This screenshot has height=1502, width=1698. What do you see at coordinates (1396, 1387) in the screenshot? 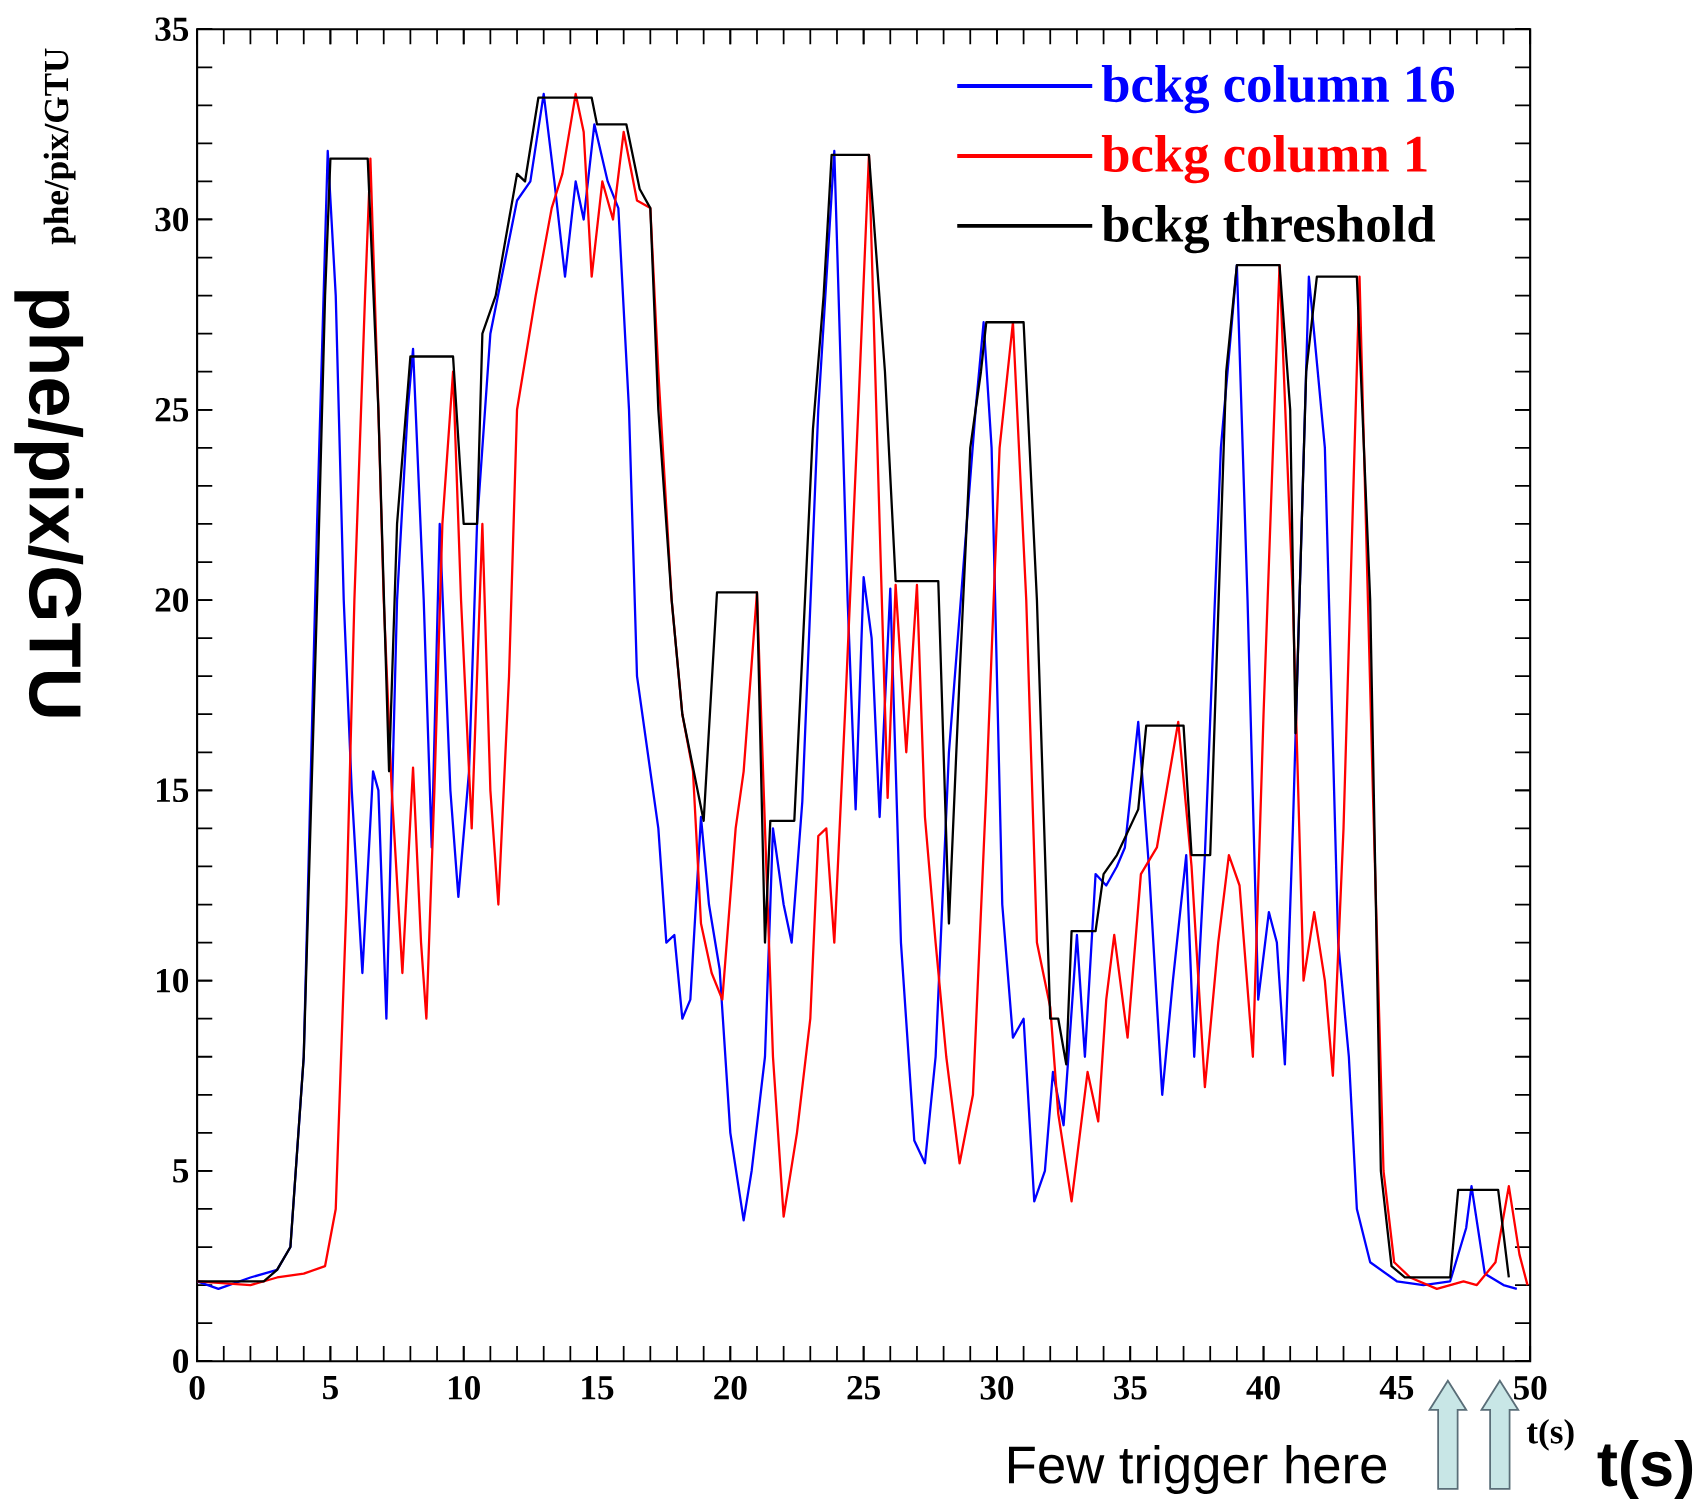
I see `x-tick-label: 45` at bounding box center [1396, 1387].